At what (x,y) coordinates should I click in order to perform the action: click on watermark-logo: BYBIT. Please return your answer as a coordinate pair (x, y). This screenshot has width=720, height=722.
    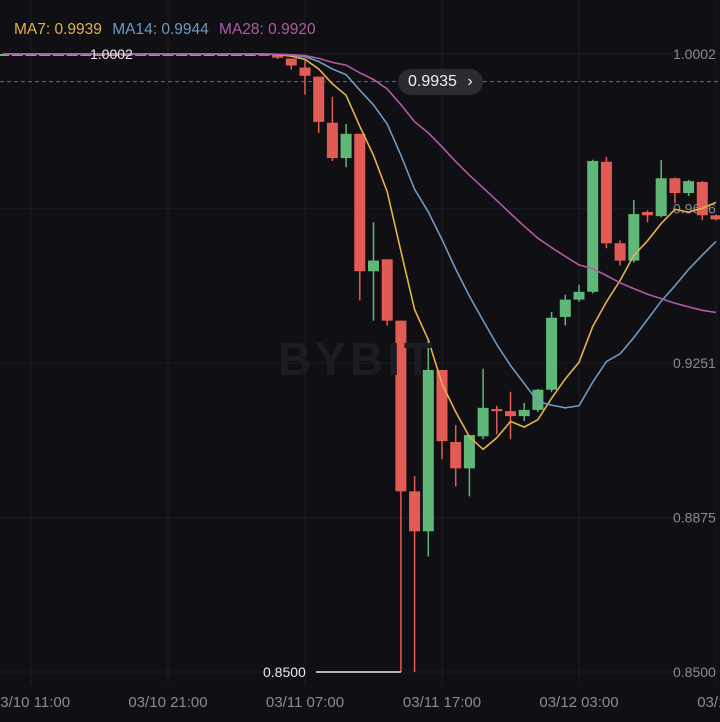
    Looking at the image, I should click on (357, 359).